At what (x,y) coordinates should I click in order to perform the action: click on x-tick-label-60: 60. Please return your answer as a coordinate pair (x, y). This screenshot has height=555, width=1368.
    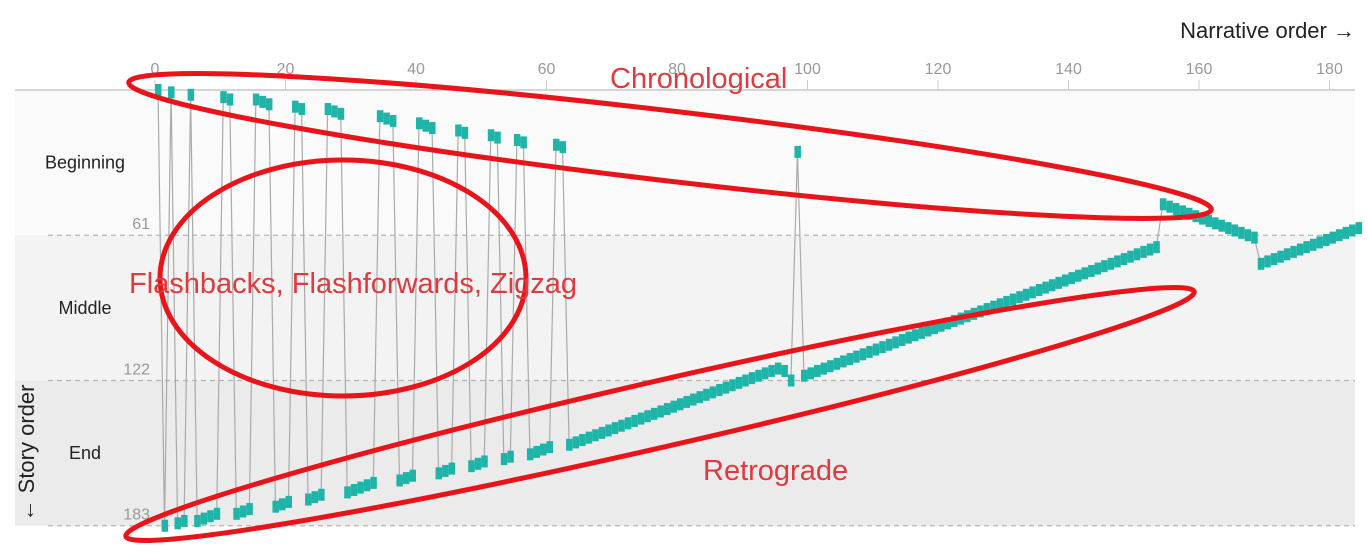
    Looking at the image, I should click on (547, 69).